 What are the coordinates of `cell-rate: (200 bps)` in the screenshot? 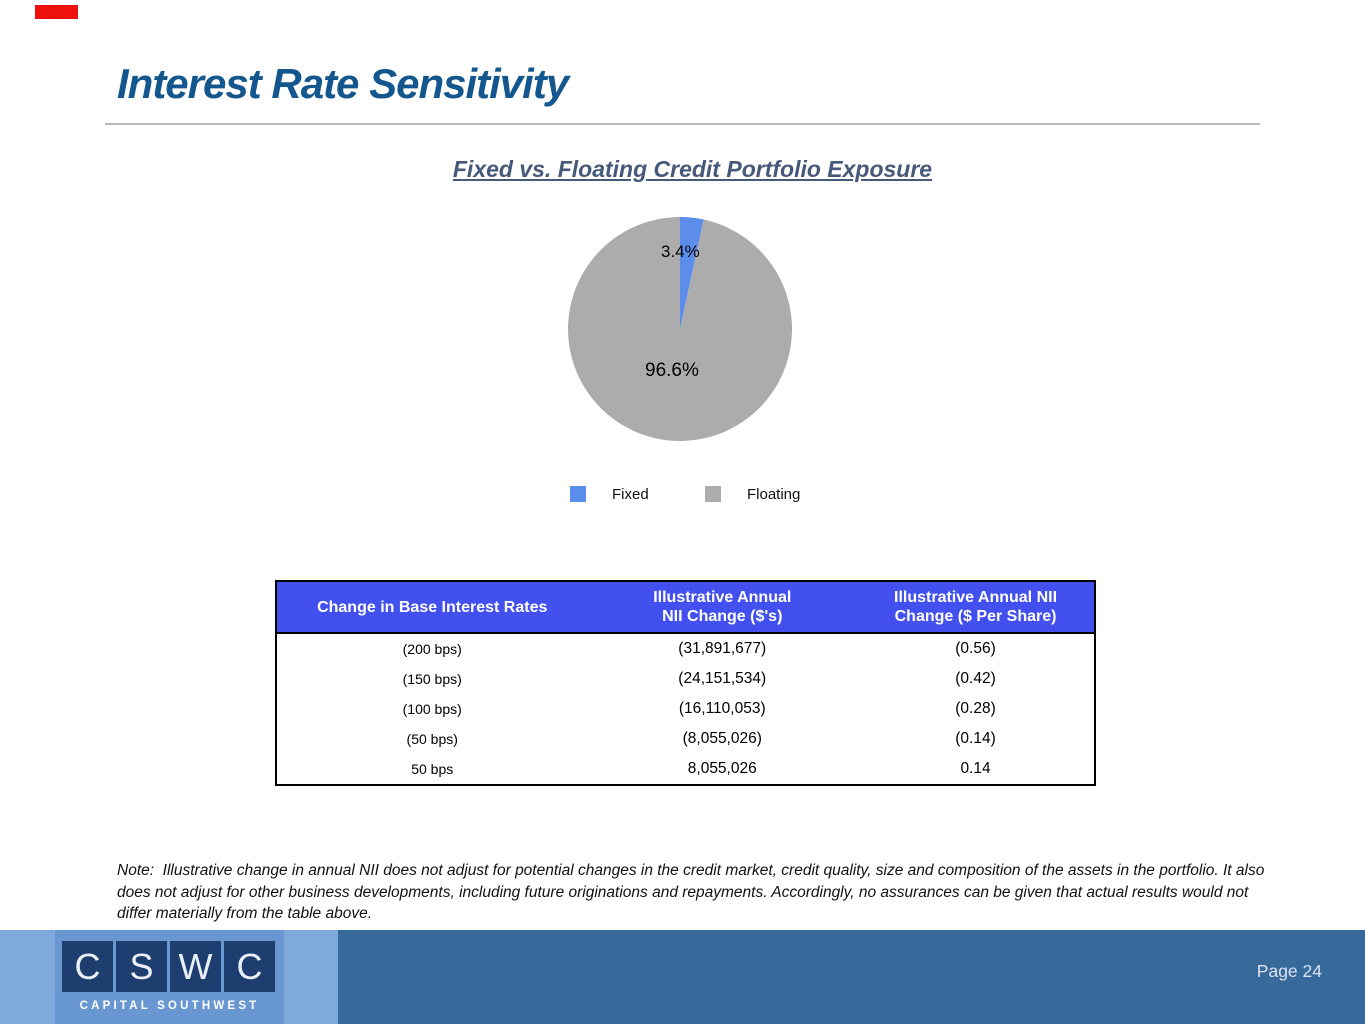 It's located at (432, 649).